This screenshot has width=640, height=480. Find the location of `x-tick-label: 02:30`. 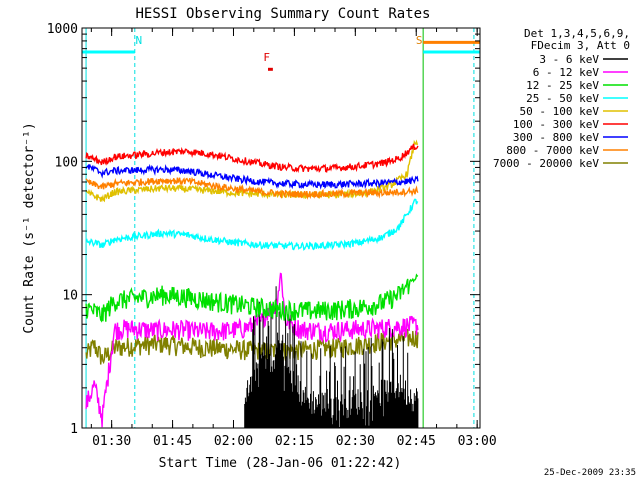

x-tick-label: 02:30 is located at coordinates (355, 441).